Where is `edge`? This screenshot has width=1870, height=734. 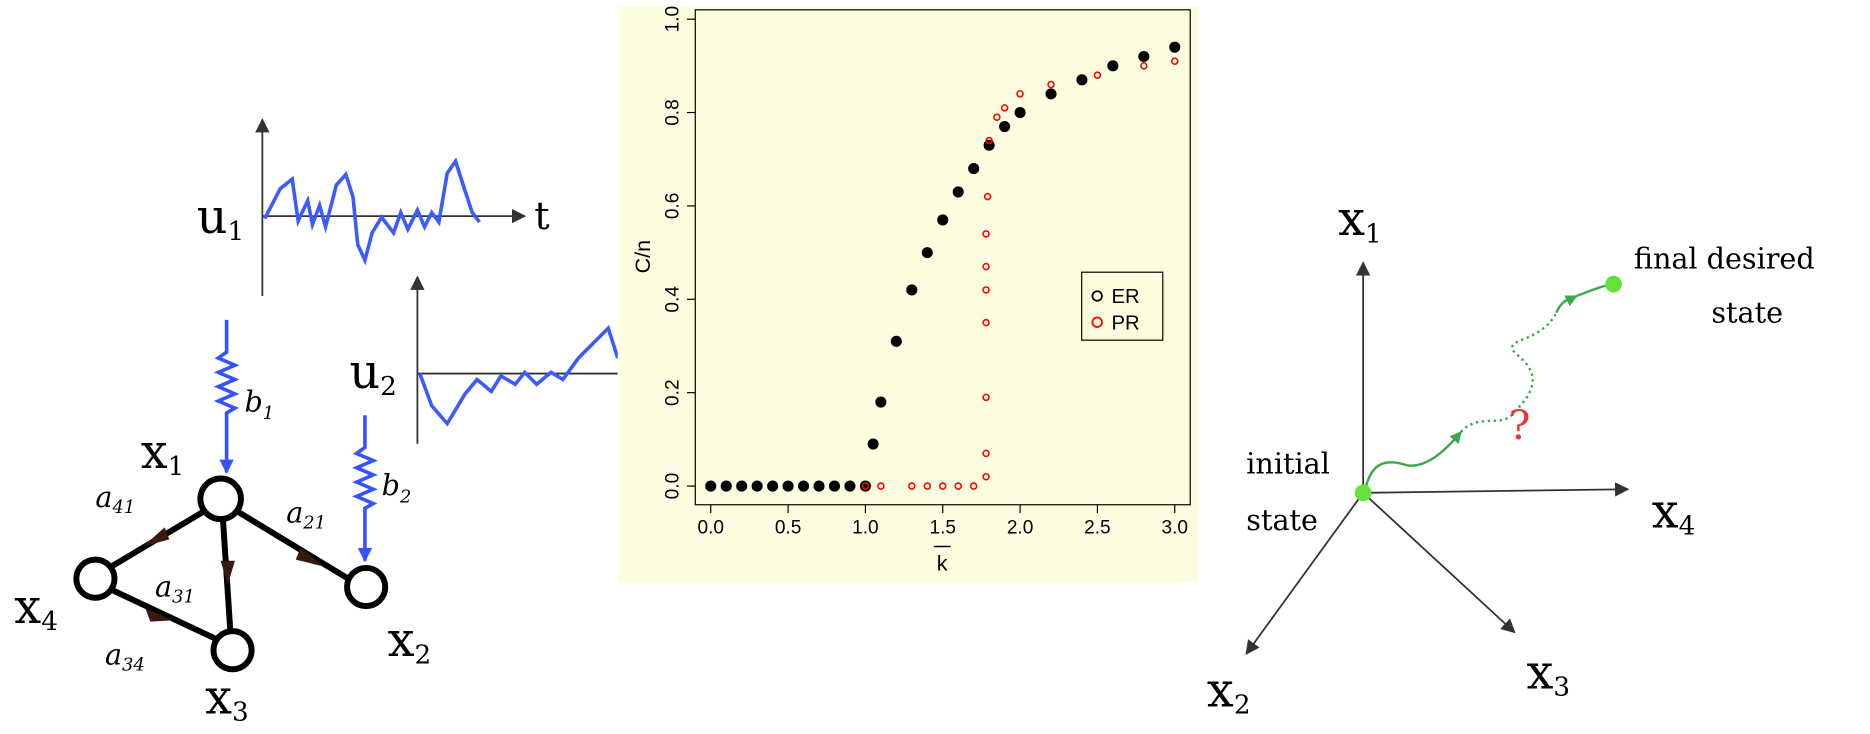 edge is located at coordinates (164, 614).